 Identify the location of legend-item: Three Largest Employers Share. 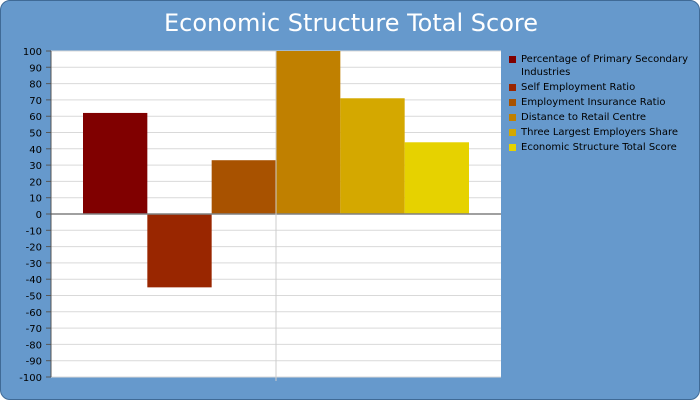
(602, 132).